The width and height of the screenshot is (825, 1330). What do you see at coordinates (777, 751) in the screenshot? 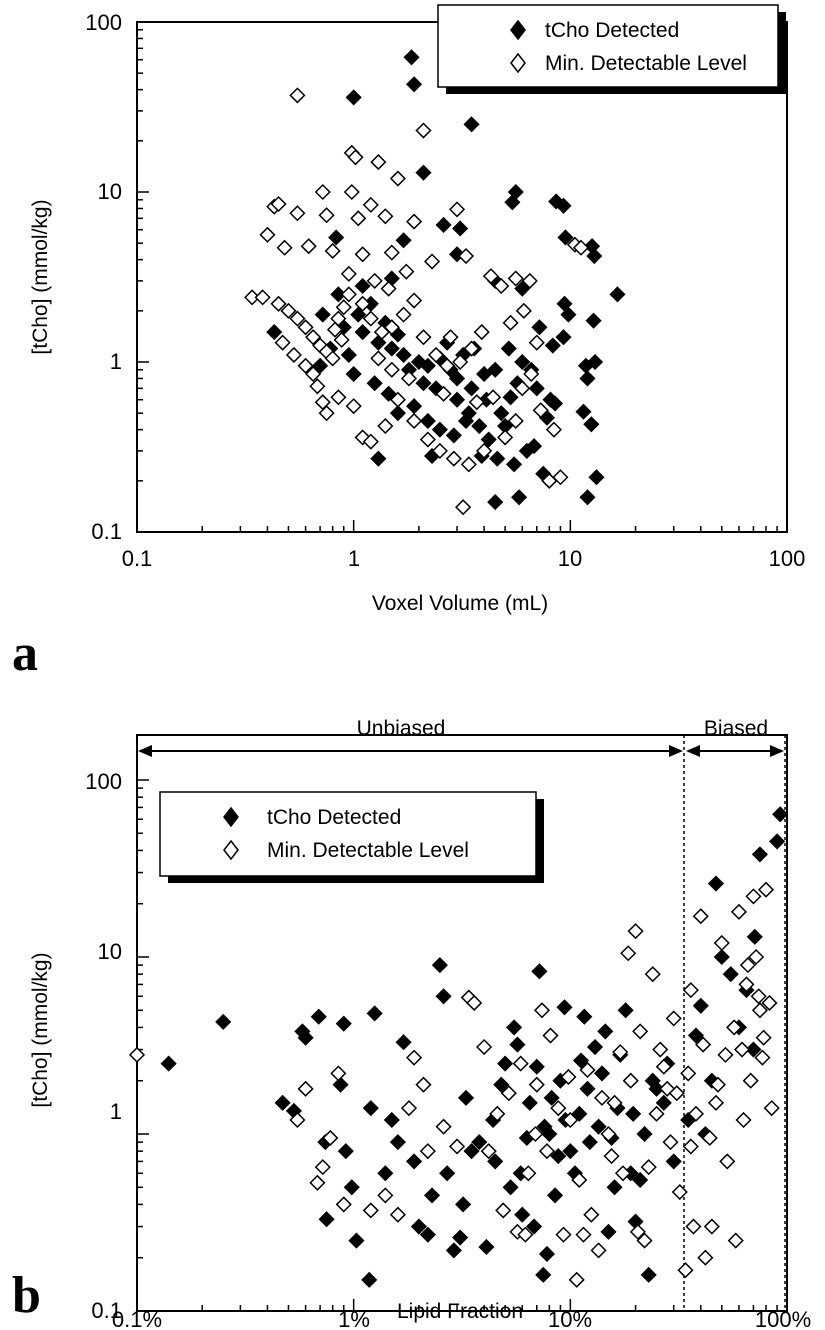
I see `arrow-right-icon` at bounding box center [777, 751].